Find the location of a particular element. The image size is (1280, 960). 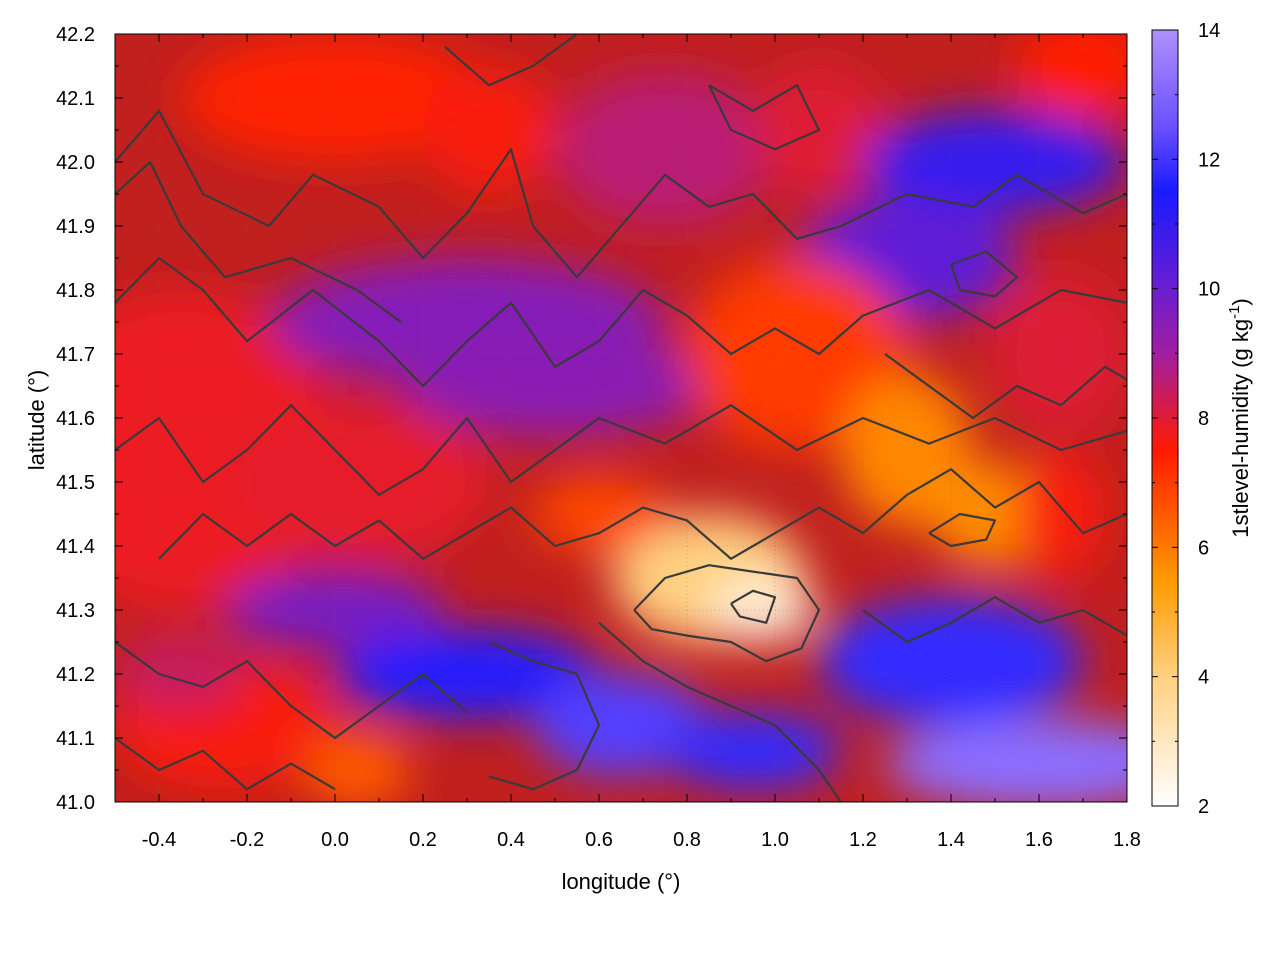

y-tick-label: 41.6 is located at coordinates (75, 419).